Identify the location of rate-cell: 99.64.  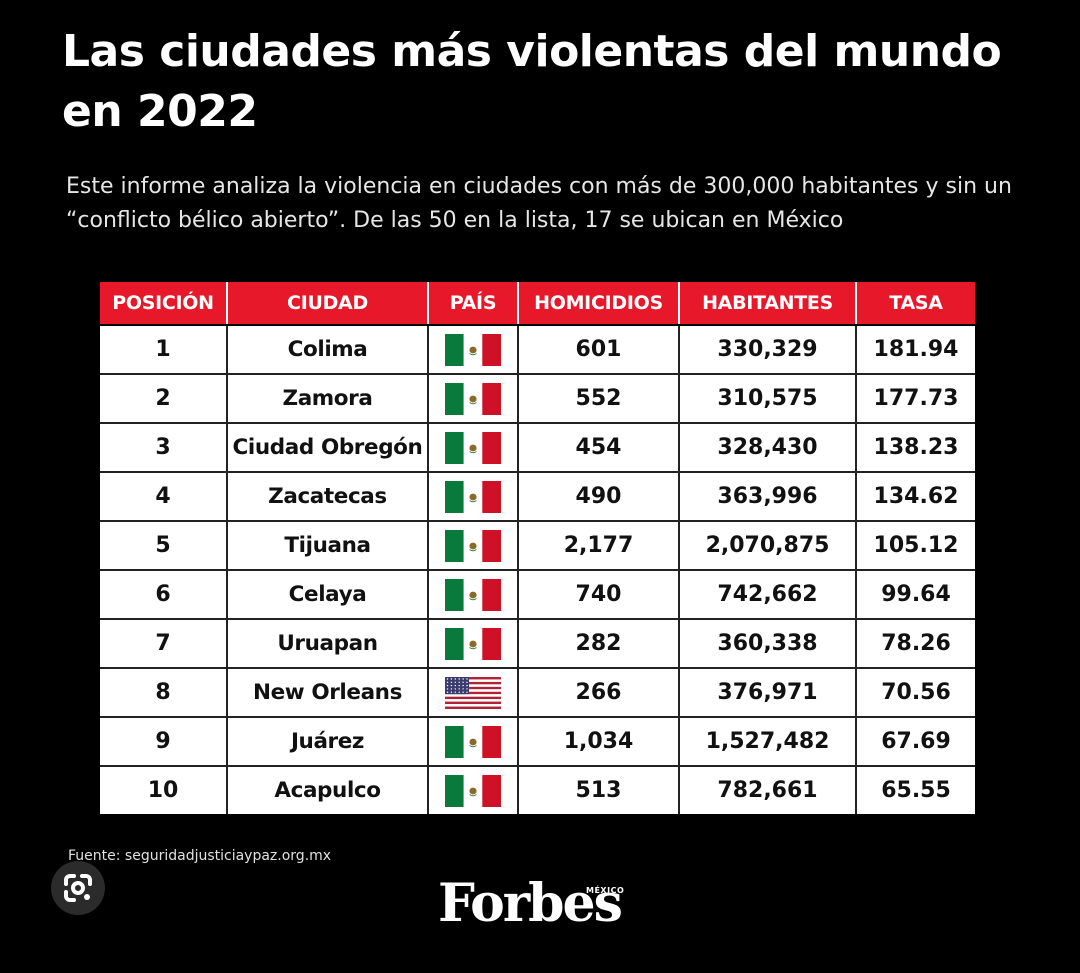
(915, 595).